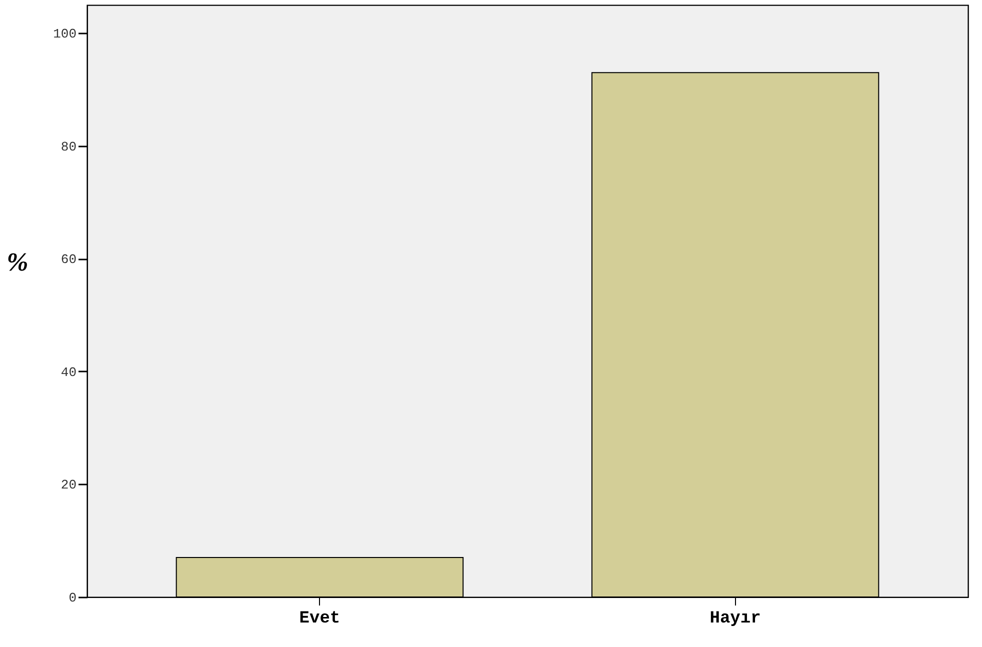 The height and width of the screenshot is (647, 982). Describe the element at coordinates (735, 619) in the screenshot. I see `x-tick-label: Hayır` at that location.